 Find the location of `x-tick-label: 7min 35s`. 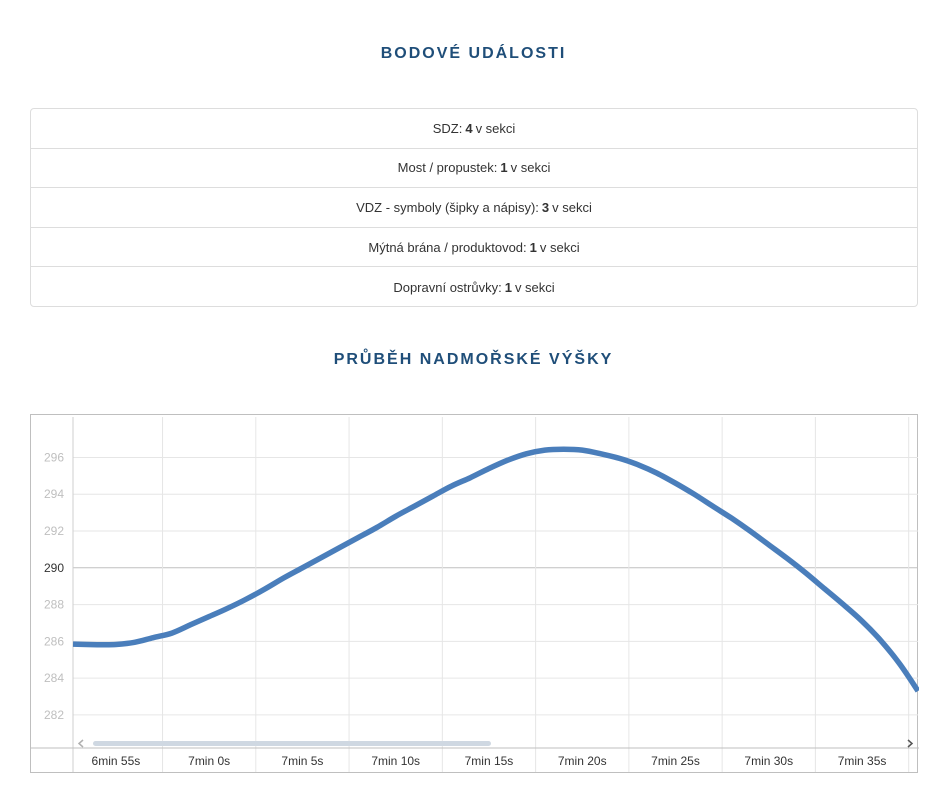

x-tick-label: 7min 35s is located at coordinates (862, 761).